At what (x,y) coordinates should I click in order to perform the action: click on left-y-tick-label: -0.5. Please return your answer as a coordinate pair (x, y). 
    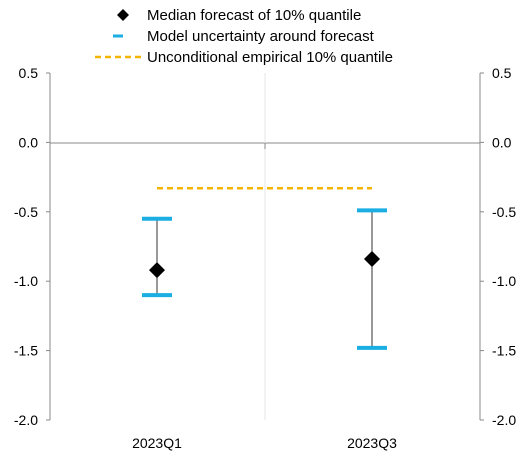
    Looking at the image, I should click on (26, 212).